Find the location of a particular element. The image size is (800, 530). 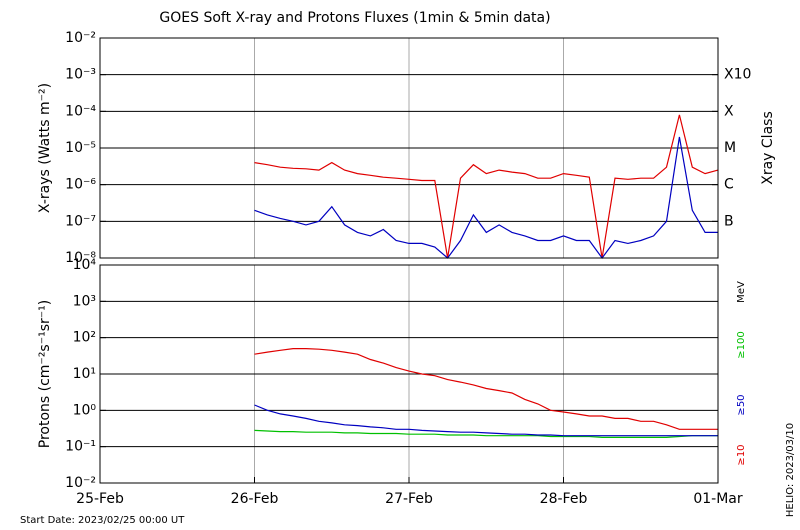

y-tick-label: 10⁻³ is located at coordinates (80, 75).